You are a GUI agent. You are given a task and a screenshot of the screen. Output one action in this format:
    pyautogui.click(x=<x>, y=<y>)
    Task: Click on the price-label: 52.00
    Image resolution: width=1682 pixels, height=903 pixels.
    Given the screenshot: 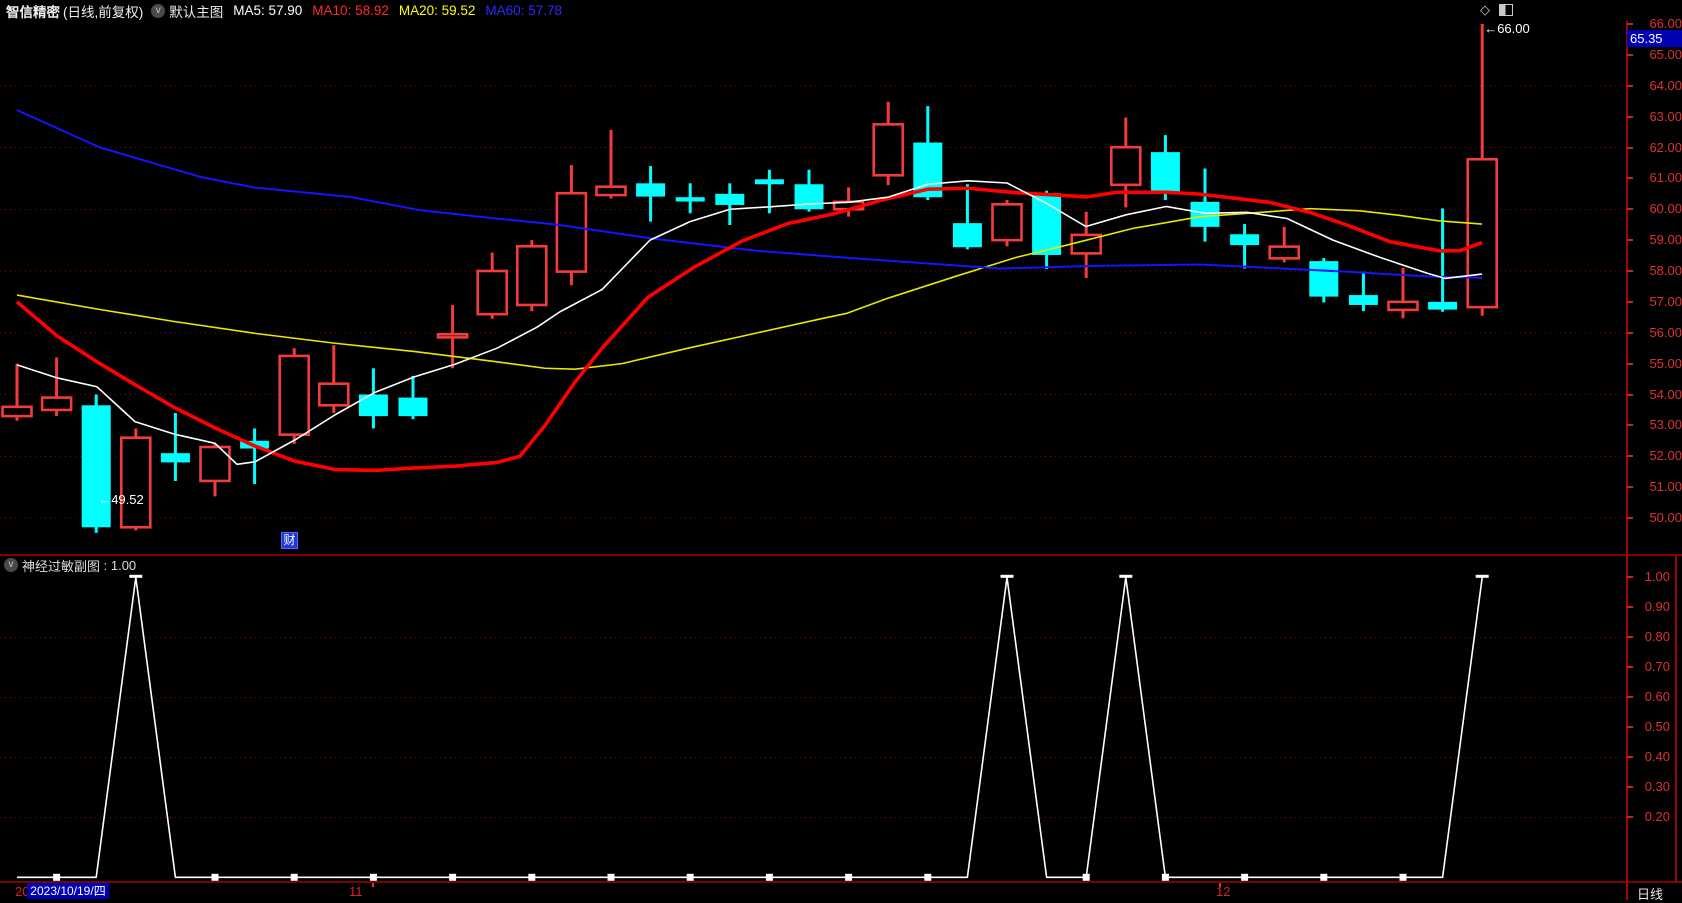 What is the action you would take?
    pyautogui.click(x=1665, y=456)
    